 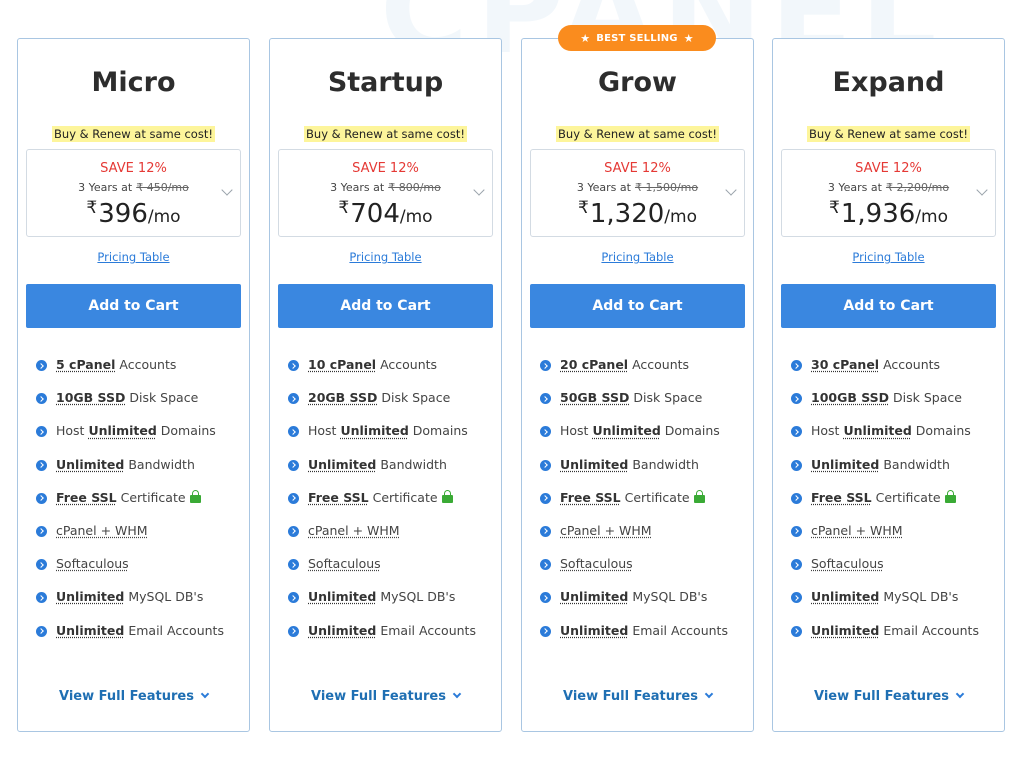 What do you see at coordinates (634, 373) in the screenshot?
I see `feature-accounts: 20 cPanel Accounts` at bounding box center [634, 373].